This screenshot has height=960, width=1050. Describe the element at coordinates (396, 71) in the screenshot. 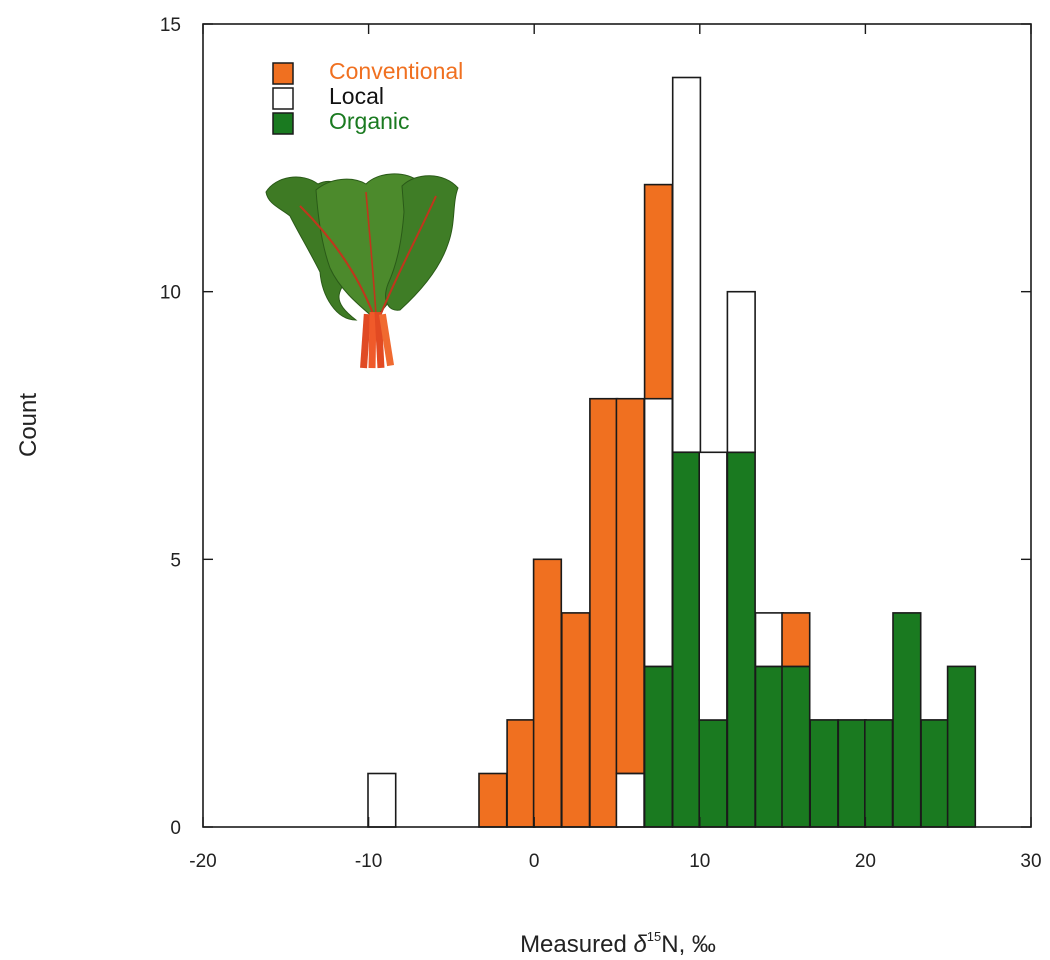

I see `legend-label-conventional: Conventional` at that location.